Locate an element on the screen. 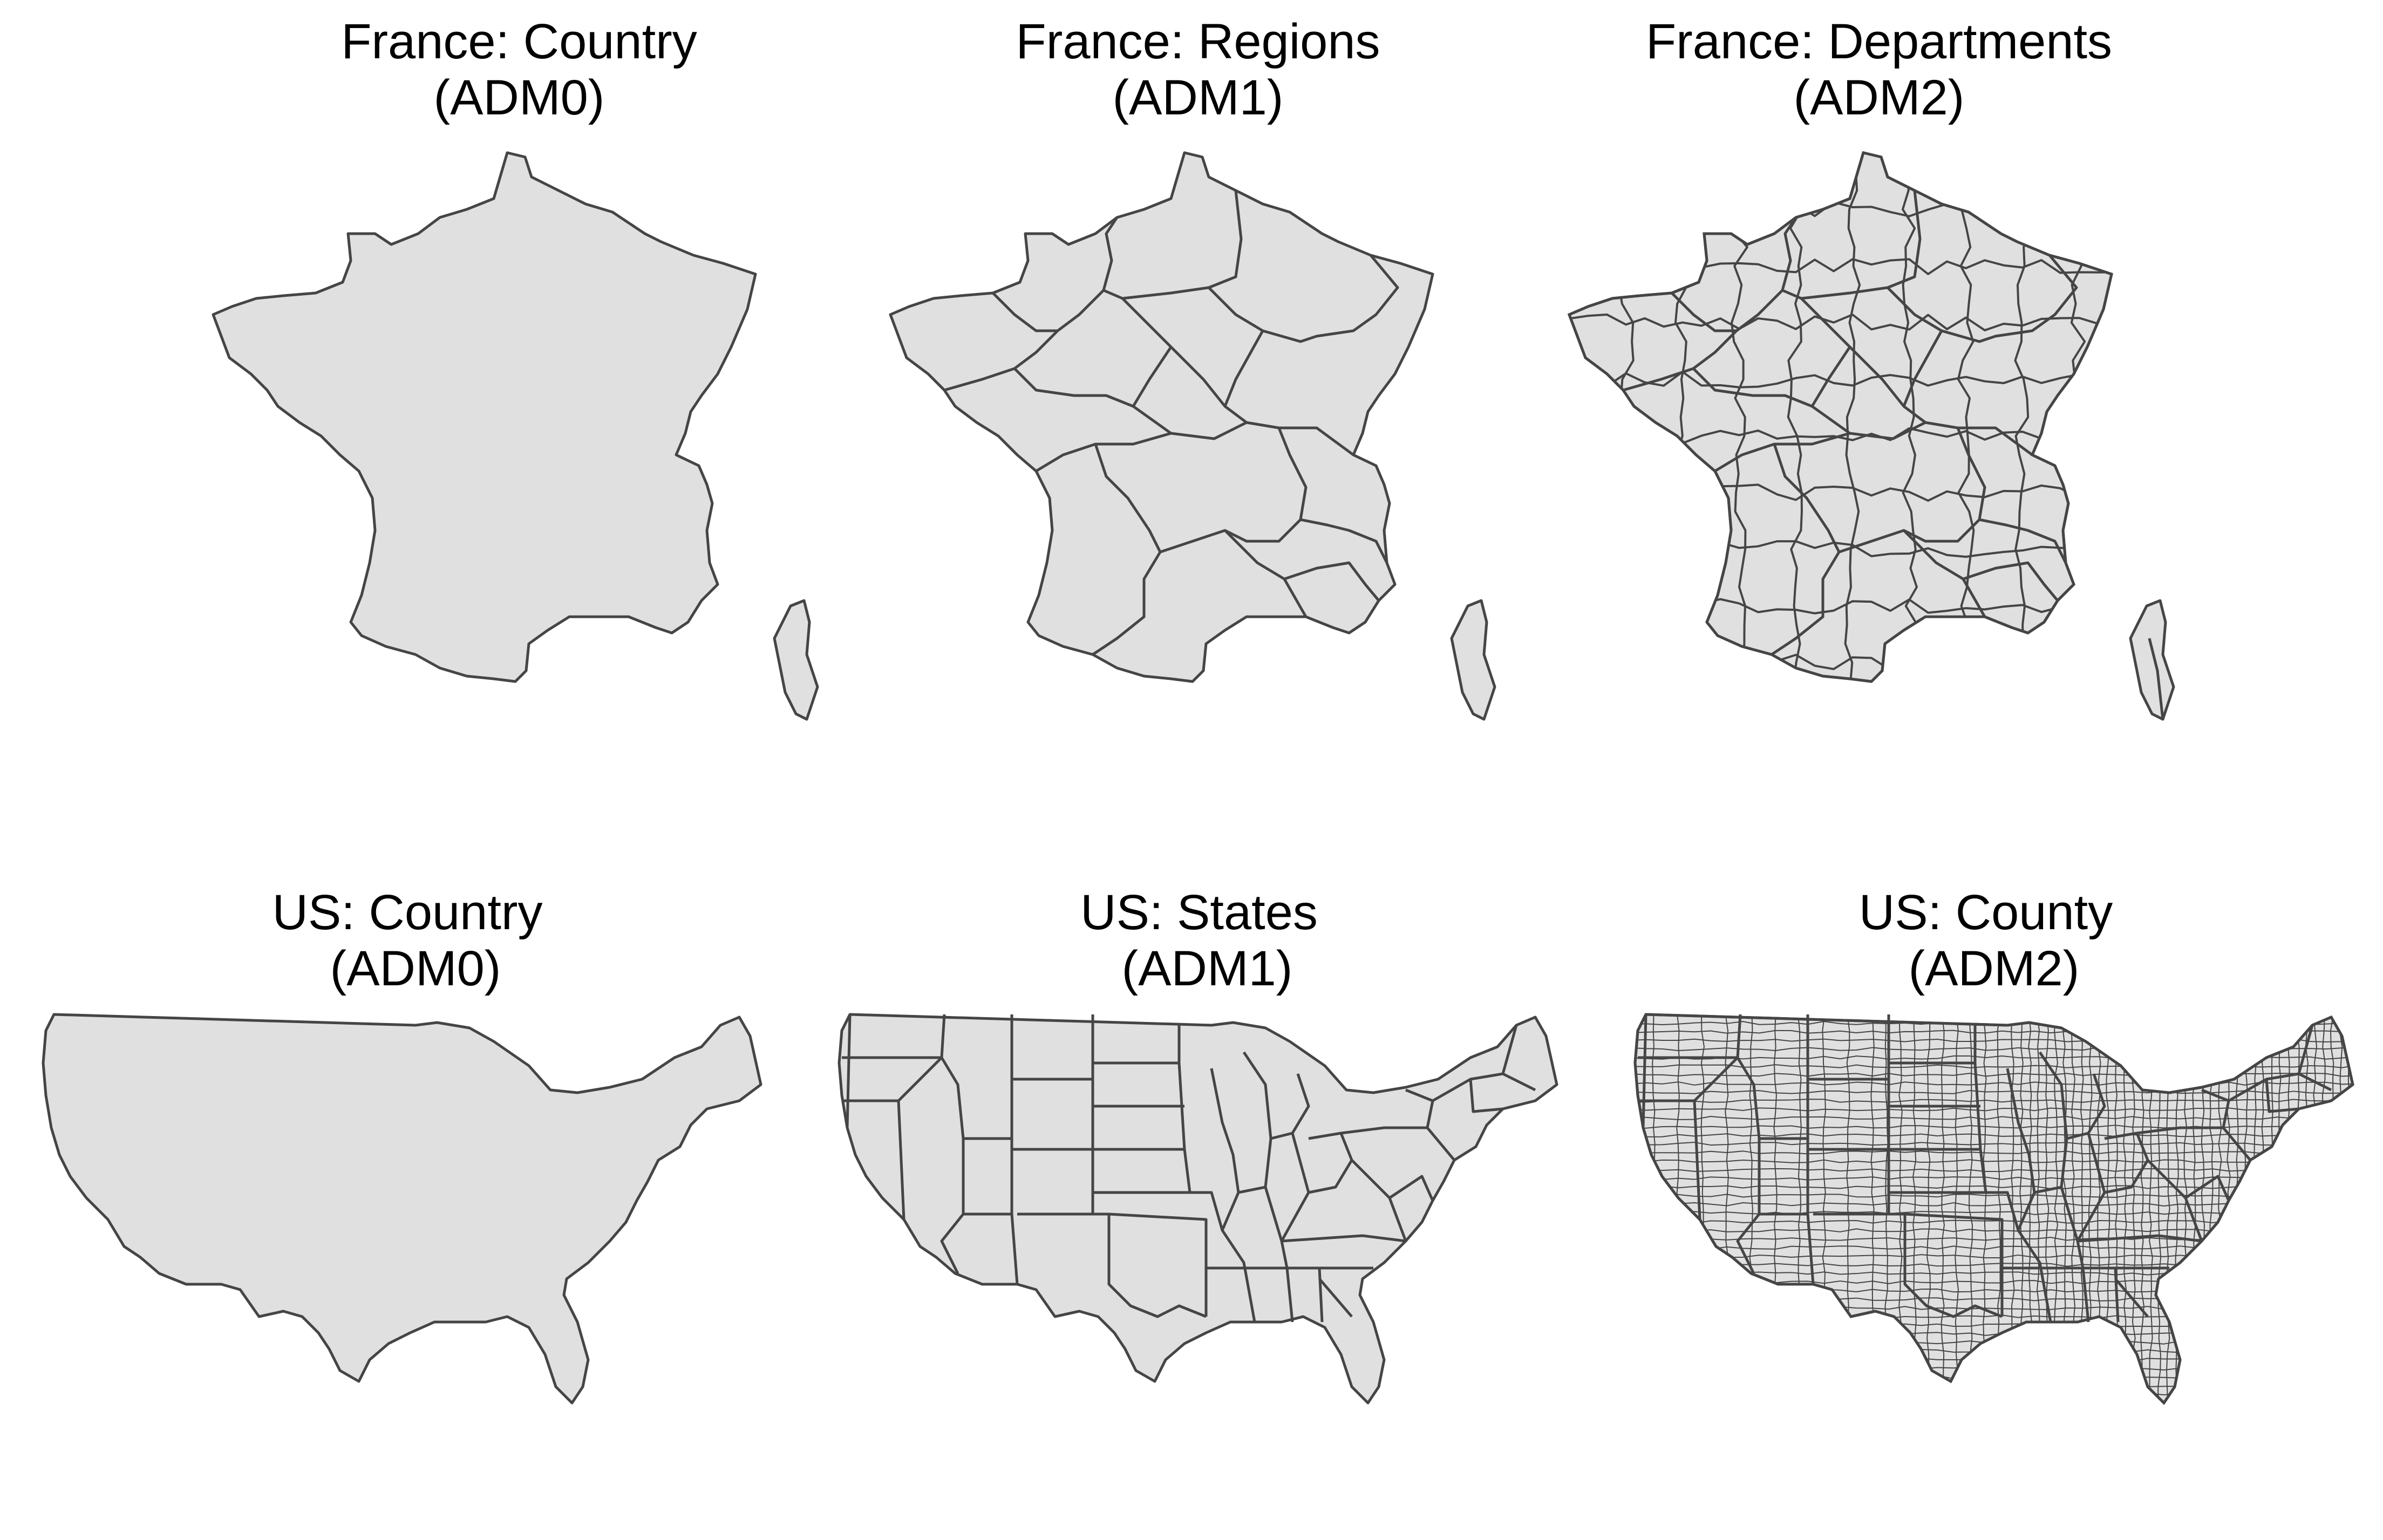 The height and width of the screenshot is (1540, 2383). panel-us-adm1: US: States (ADM1) is located at coordinates (1198, 1144).